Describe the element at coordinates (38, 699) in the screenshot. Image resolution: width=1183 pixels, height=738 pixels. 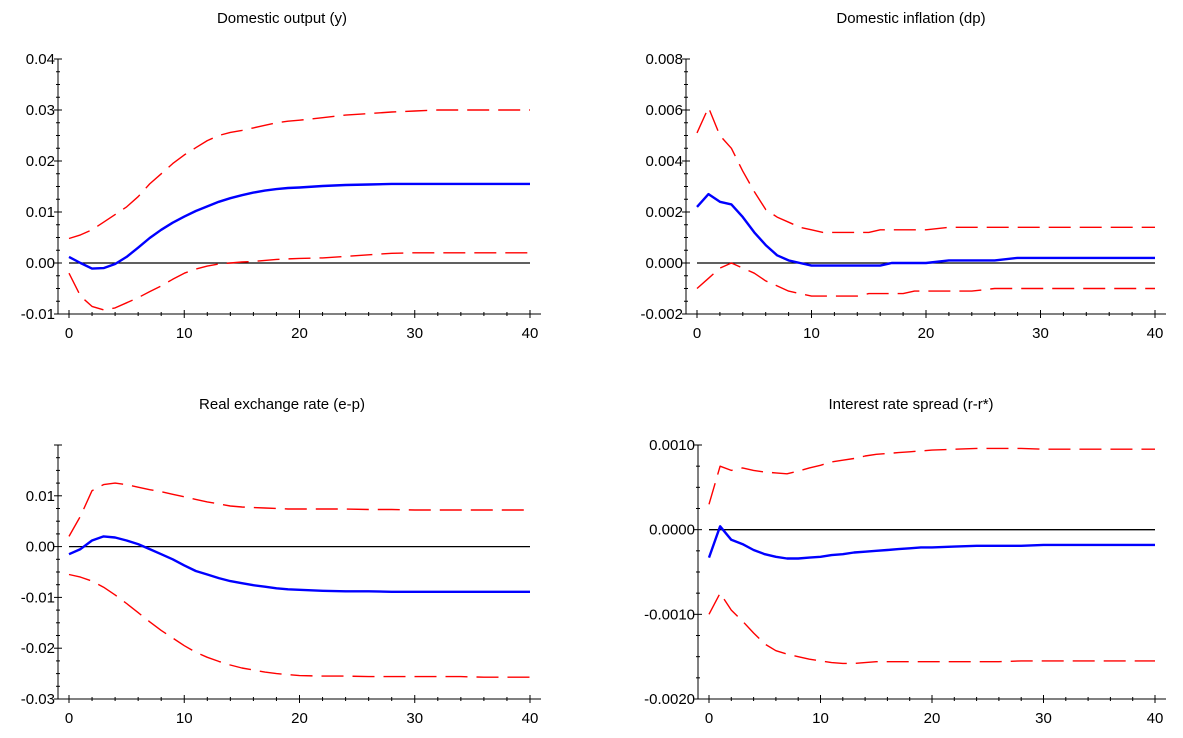
I see `y-tick-label: -0.03` at that location.